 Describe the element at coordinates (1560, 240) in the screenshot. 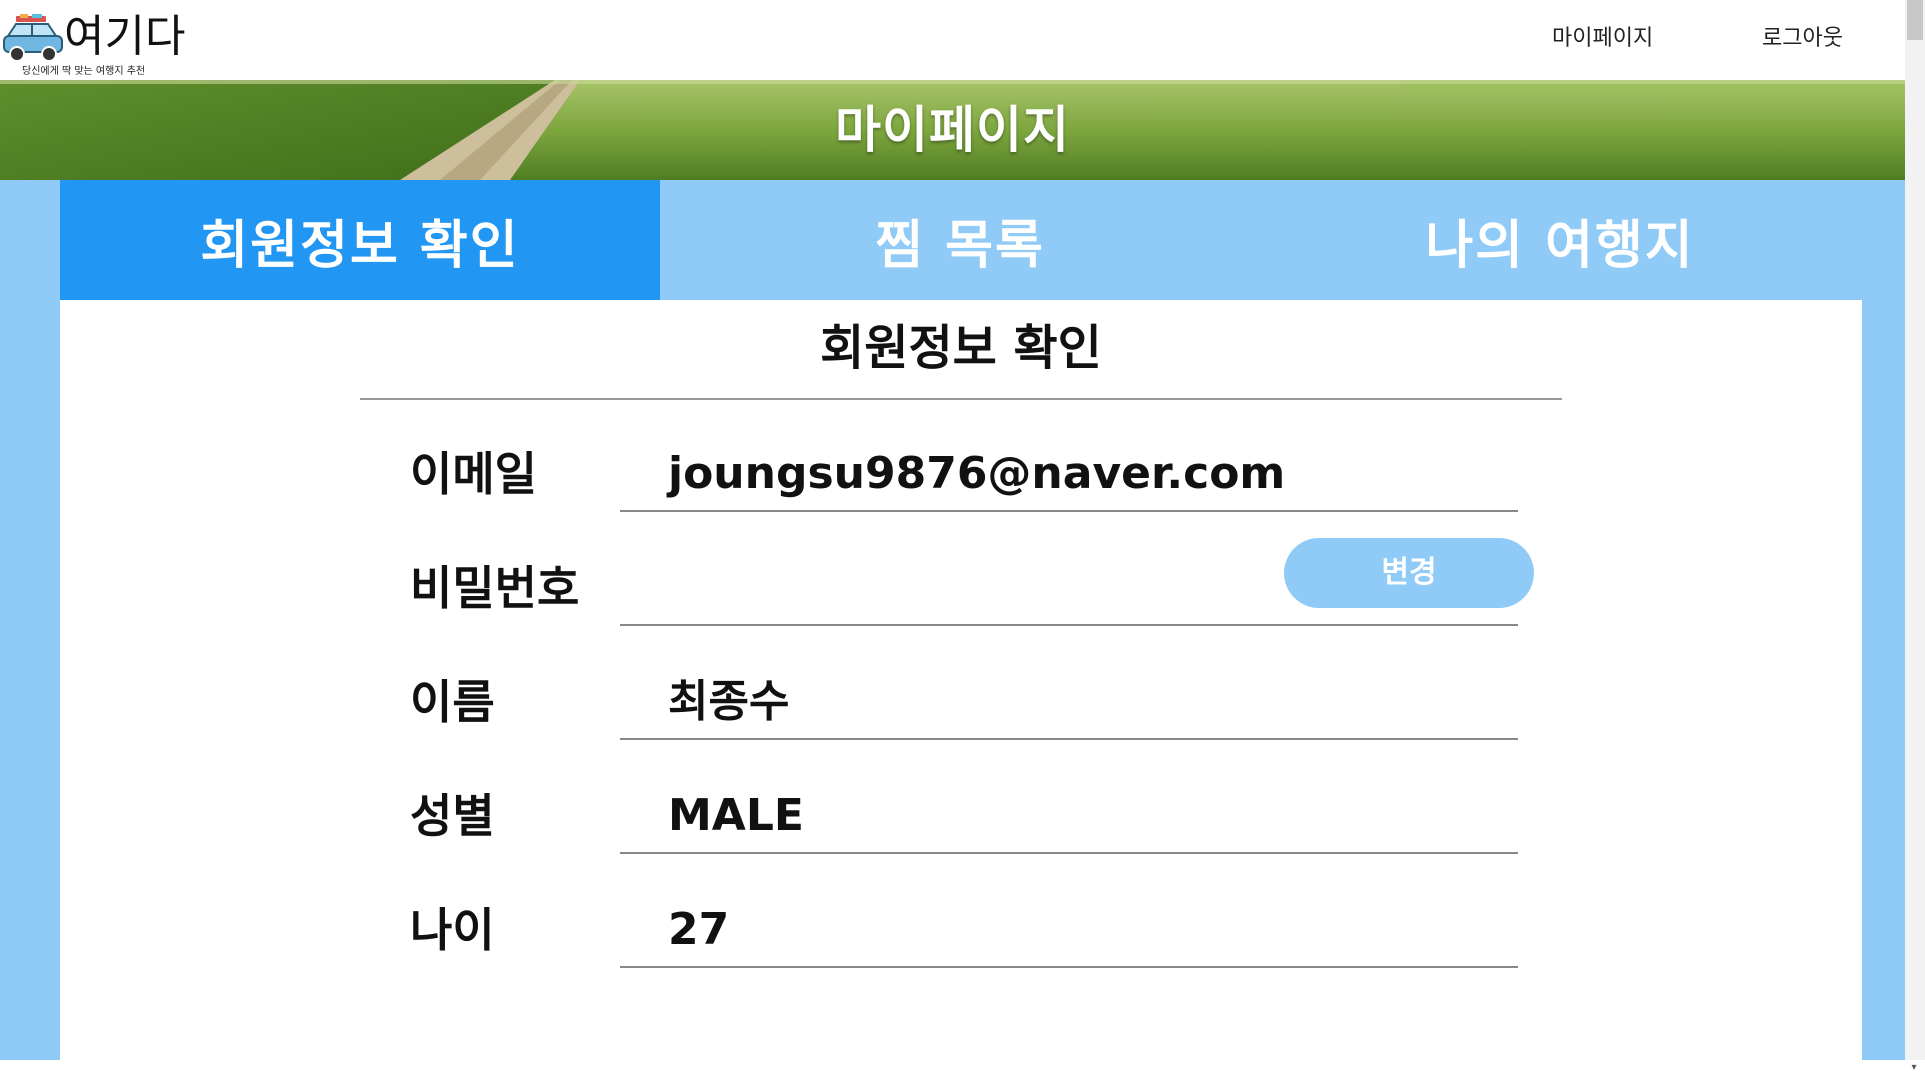

I see `tab-my-destinations: 나의 여행지` at that location.